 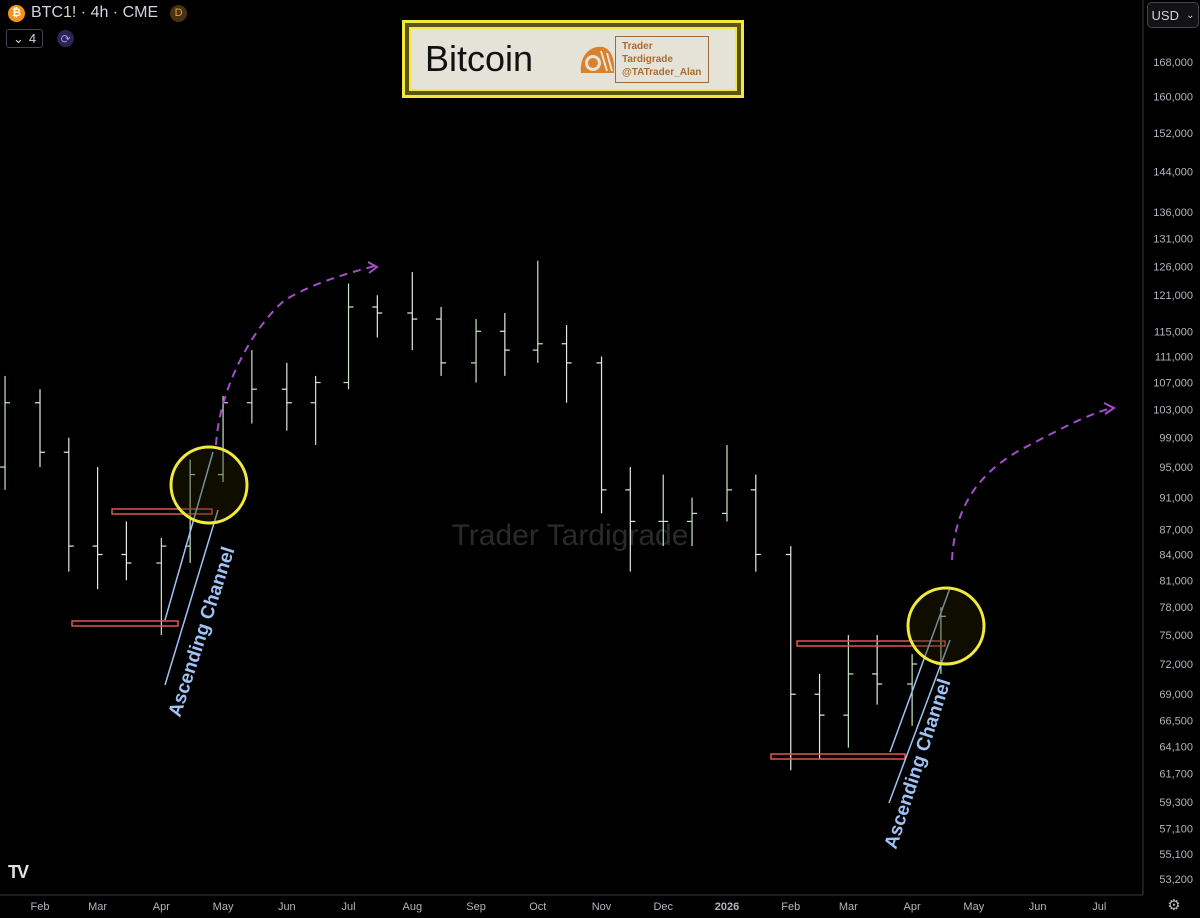 What do you see at coordinates (1176, 581) in the screenshot?
I see `price-tick-label: 81,000` at bounding box center [1176, 581].